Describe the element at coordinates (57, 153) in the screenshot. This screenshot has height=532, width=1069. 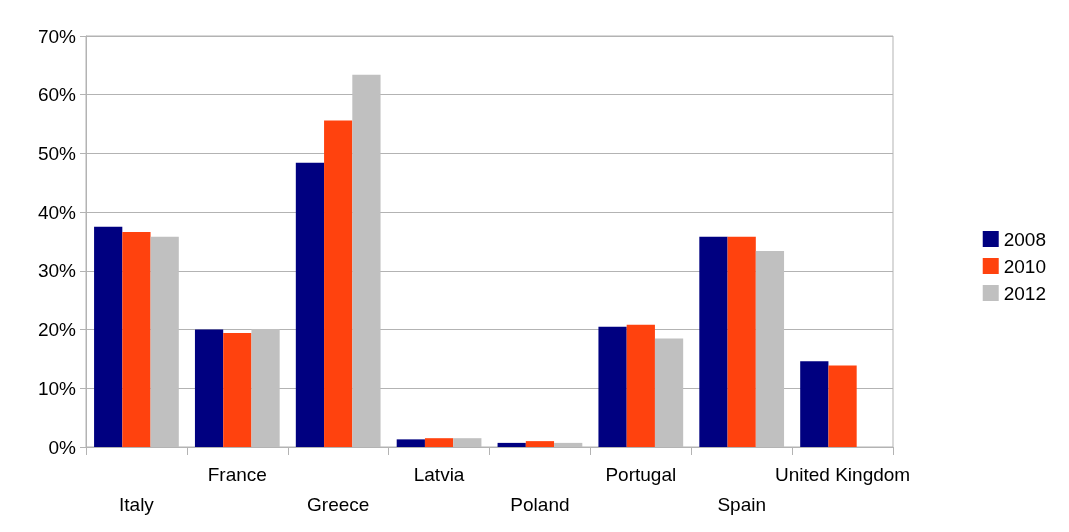
I see `y-tick-label: 50%` at that location.